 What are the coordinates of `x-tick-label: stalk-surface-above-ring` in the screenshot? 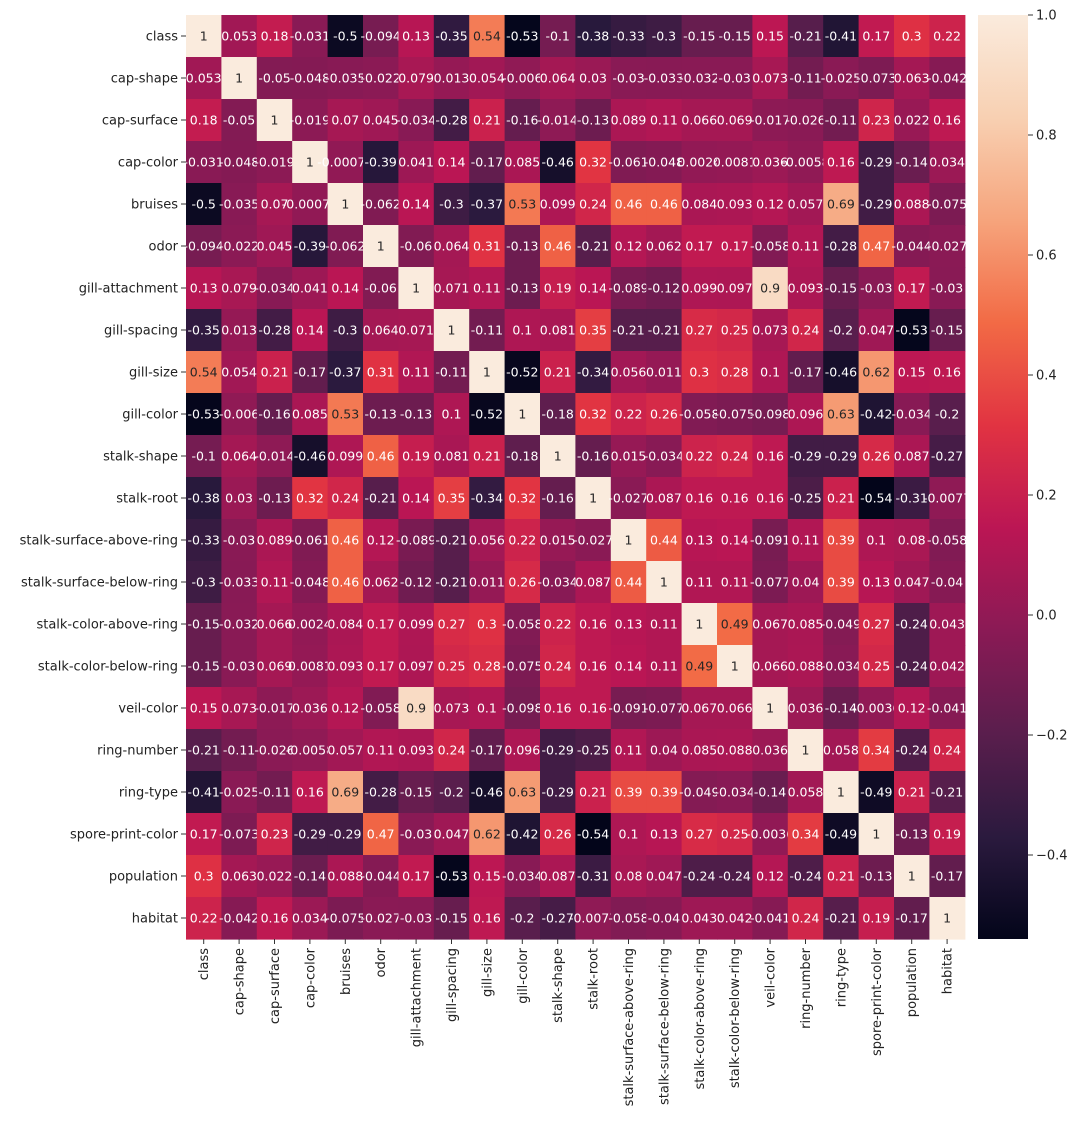 It's located at (629, 1027).